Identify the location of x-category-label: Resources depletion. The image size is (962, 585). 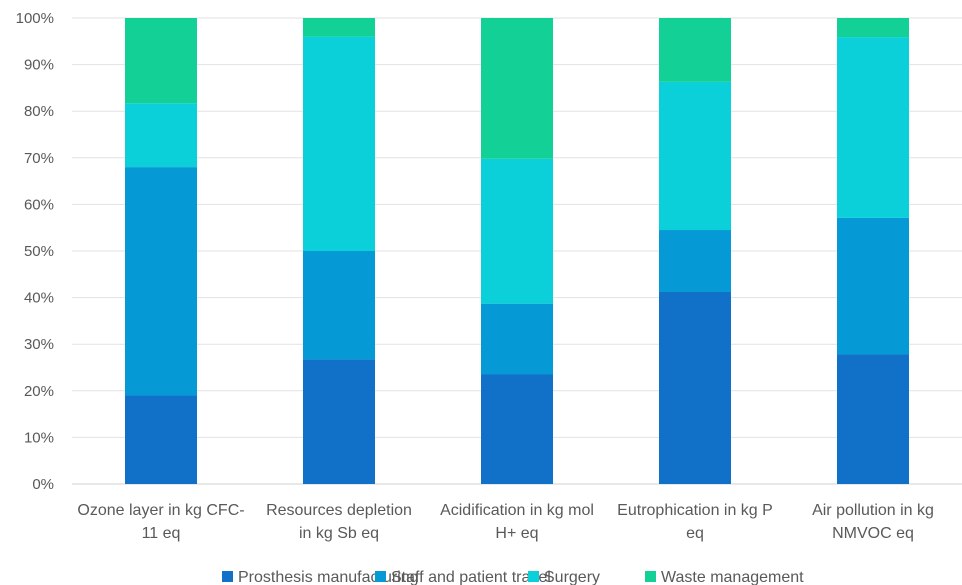
(339, 510).